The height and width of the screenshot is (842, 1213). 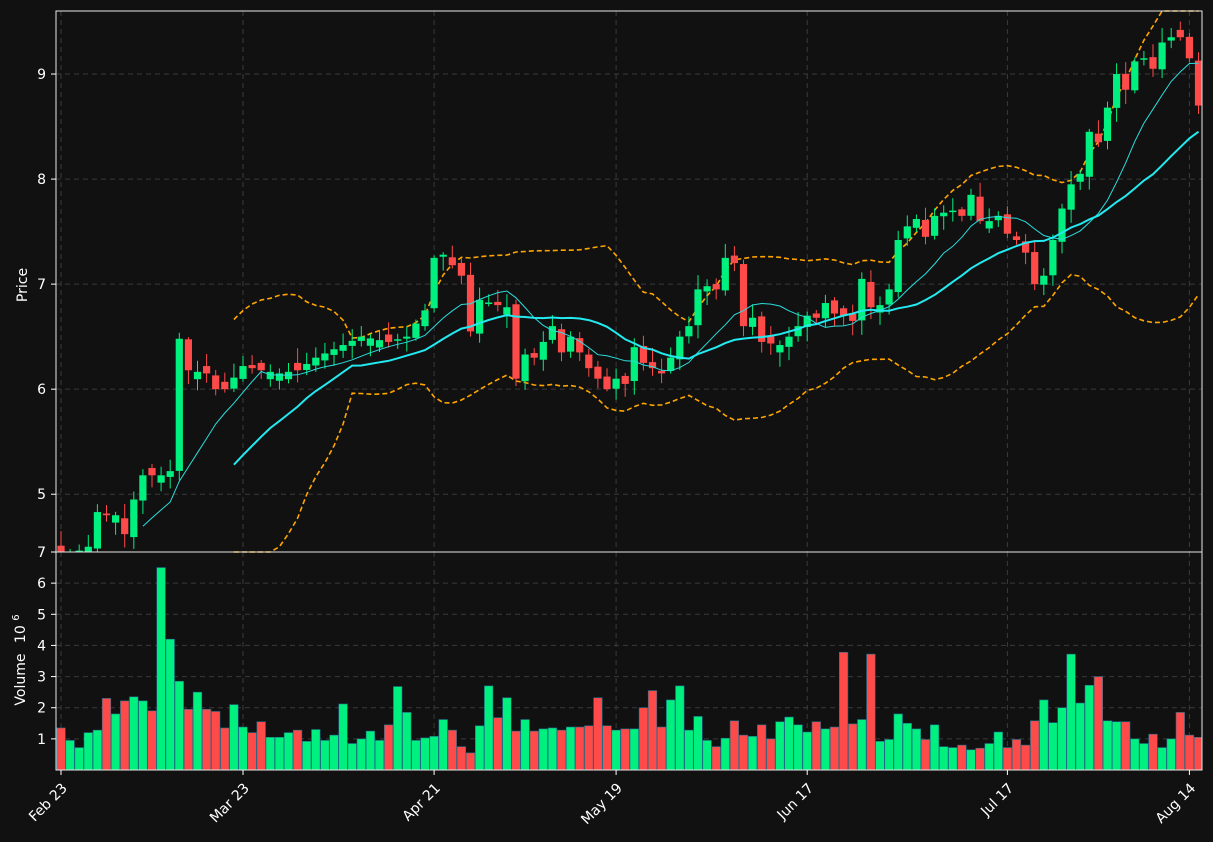 What do you see at coordinates (46, 285) in the screenshot?
I see `price-y-ticks: 5 6 7 8 9` at bounding box center [46, 285].